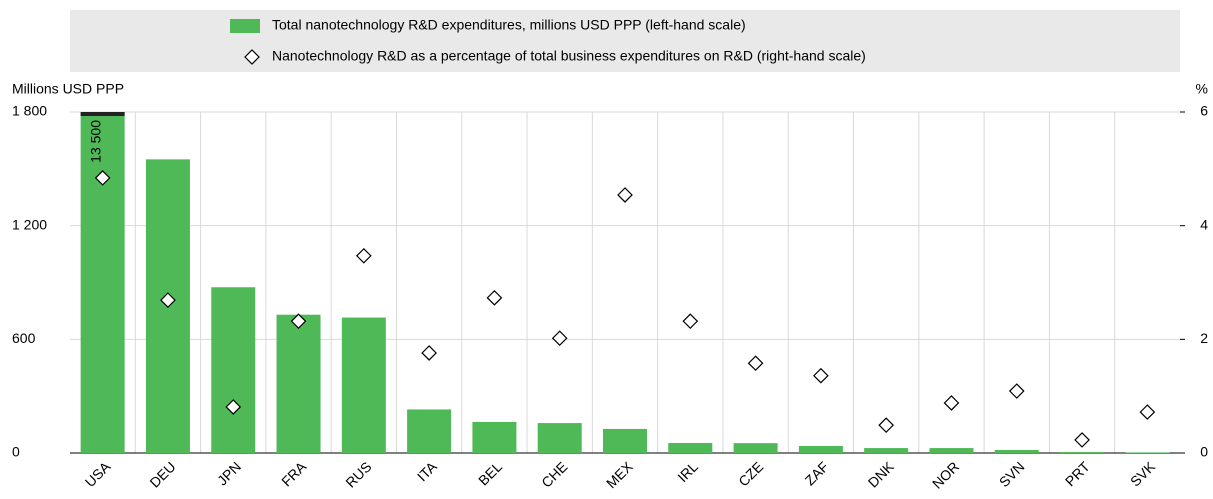  I want to click on x-tick-label: DNK, so click(881, 474).